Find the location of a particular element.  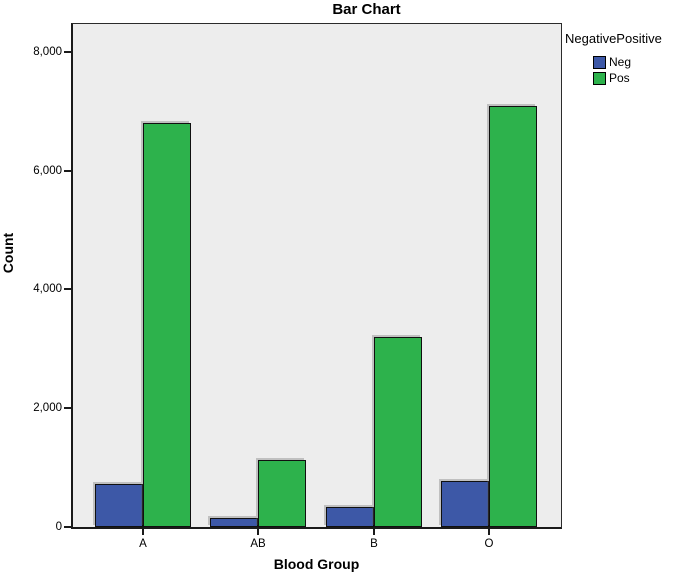

legend: NegativePositive Neg Pos is located at coordinates (625, 59).